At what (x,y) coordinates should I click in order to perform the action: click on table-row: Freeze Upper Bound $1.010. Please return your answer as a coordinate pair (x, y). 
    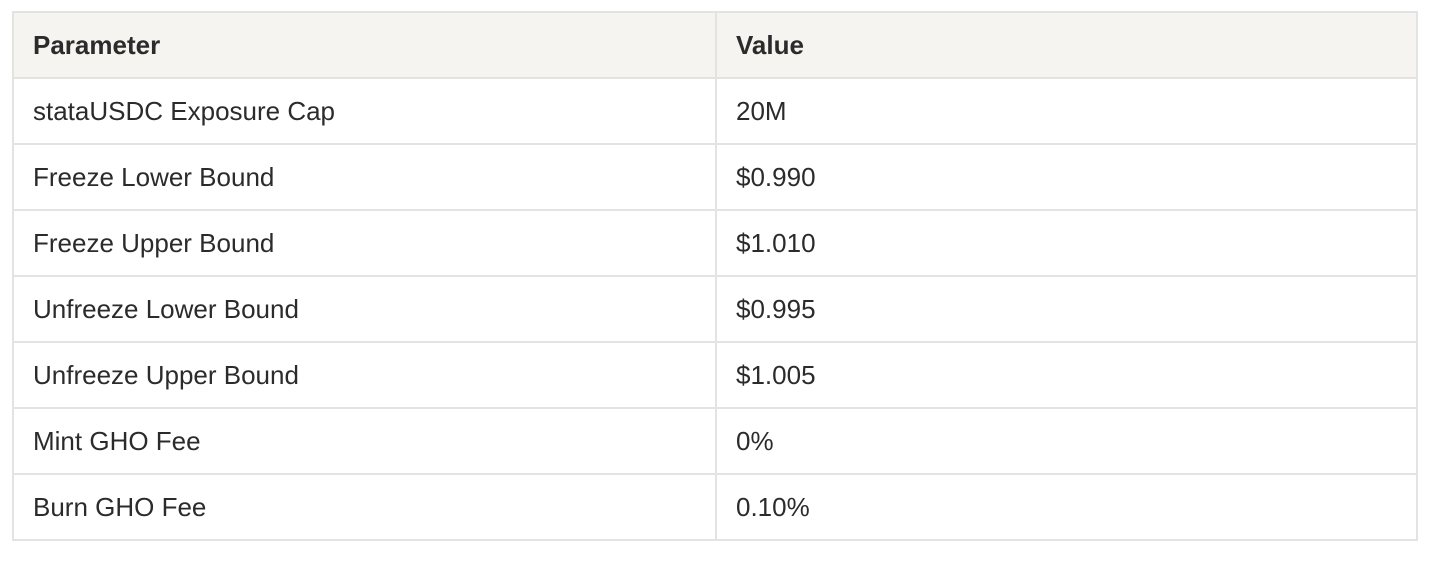
    Looking at the image, I should click on (715, 243).